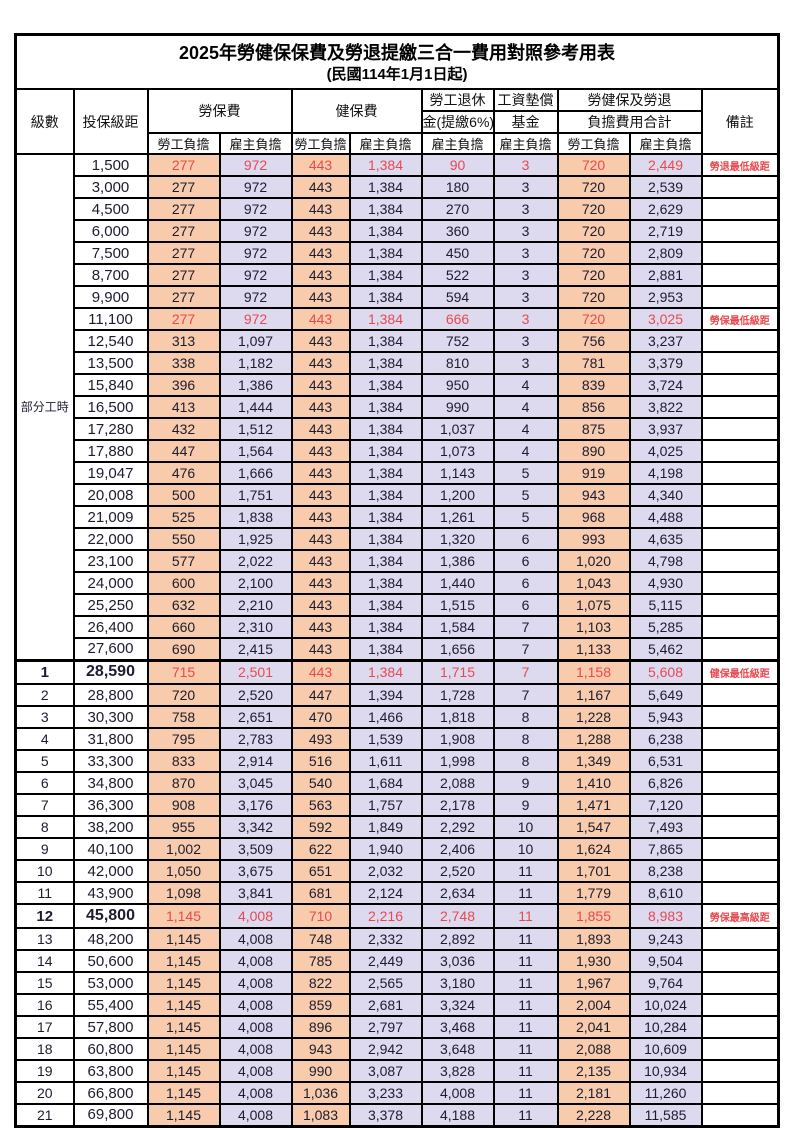 This screenshot has width=791, height=1128. I want to click on value-cell: 2,216, so click(385, 916).